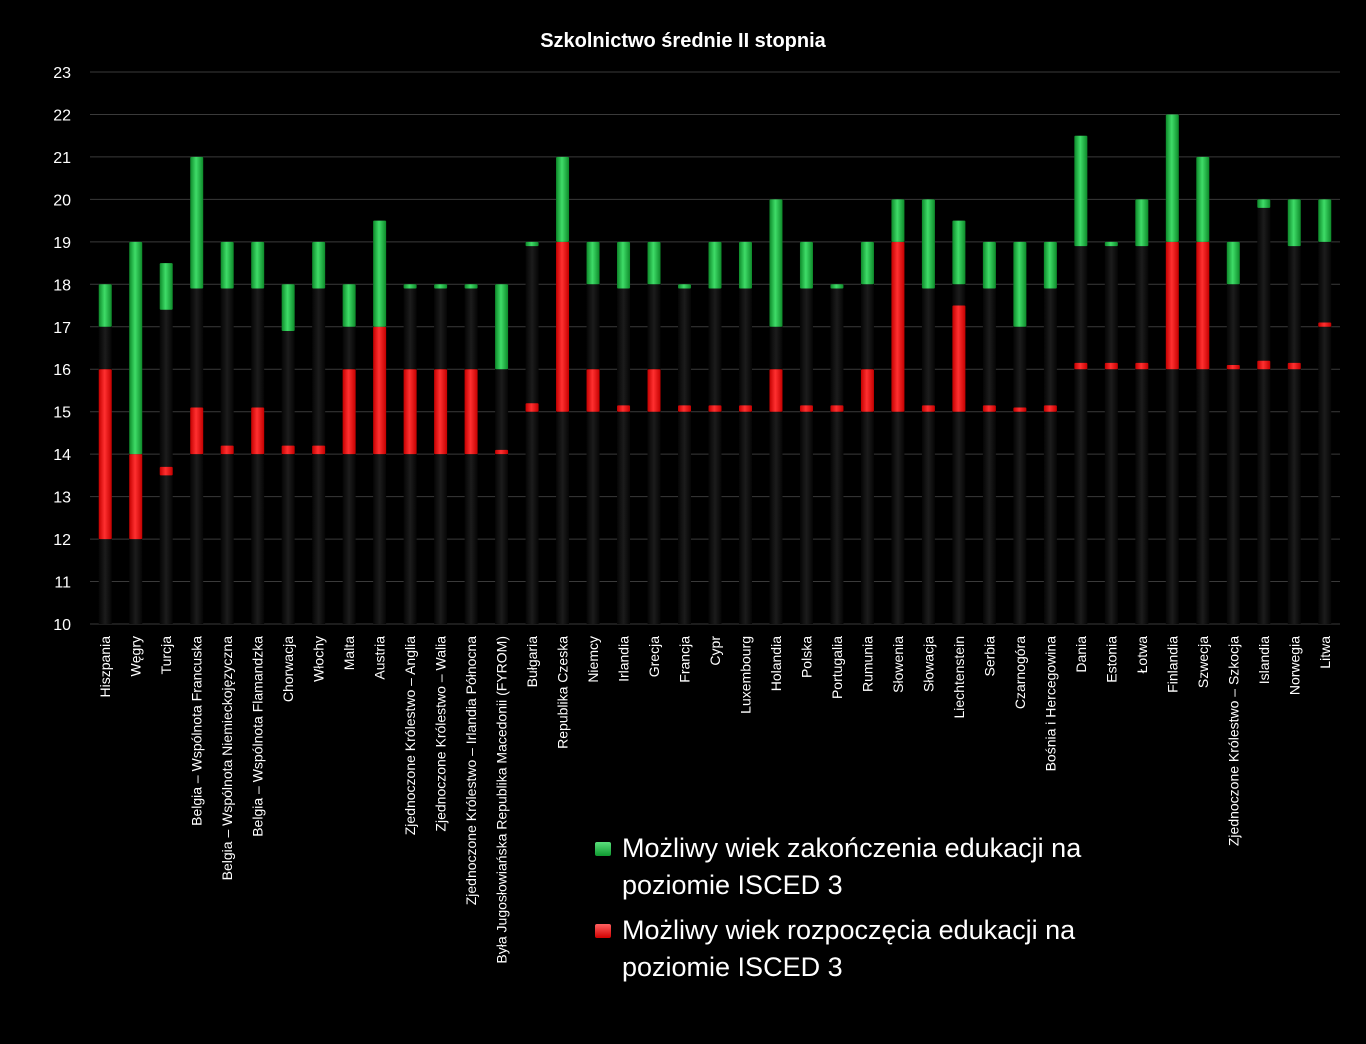  I want to click on y-tick-label: 12, so click(62, 540).